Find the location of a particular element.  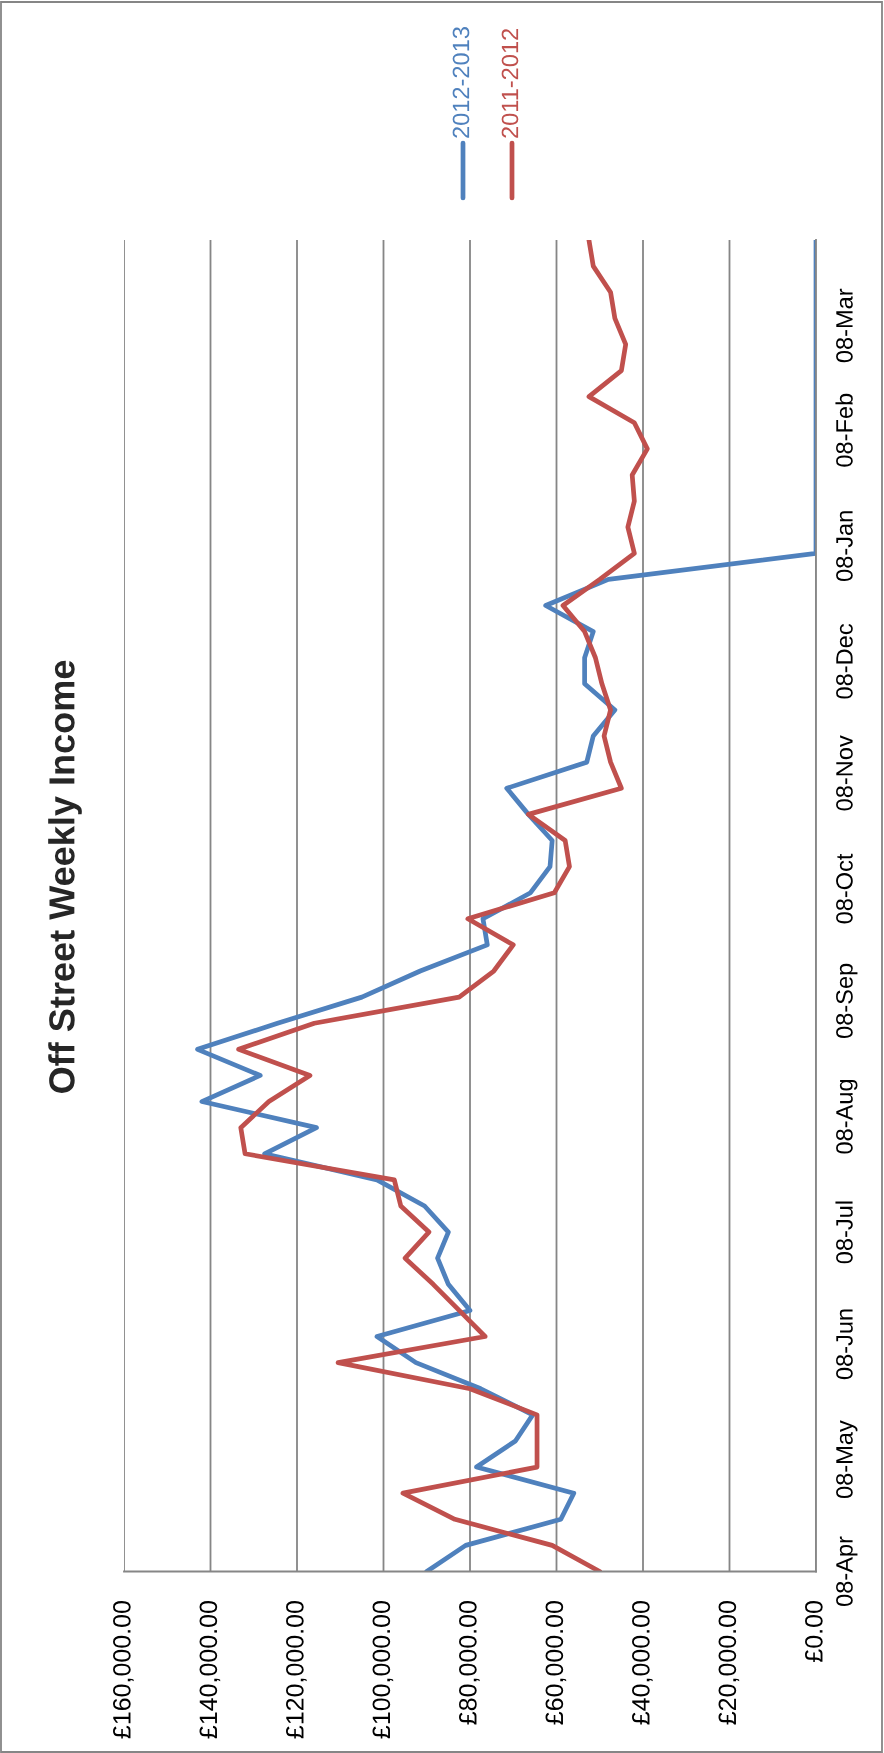

x-tick-label: £80,000.00 is located at coordinates (469, 1663).